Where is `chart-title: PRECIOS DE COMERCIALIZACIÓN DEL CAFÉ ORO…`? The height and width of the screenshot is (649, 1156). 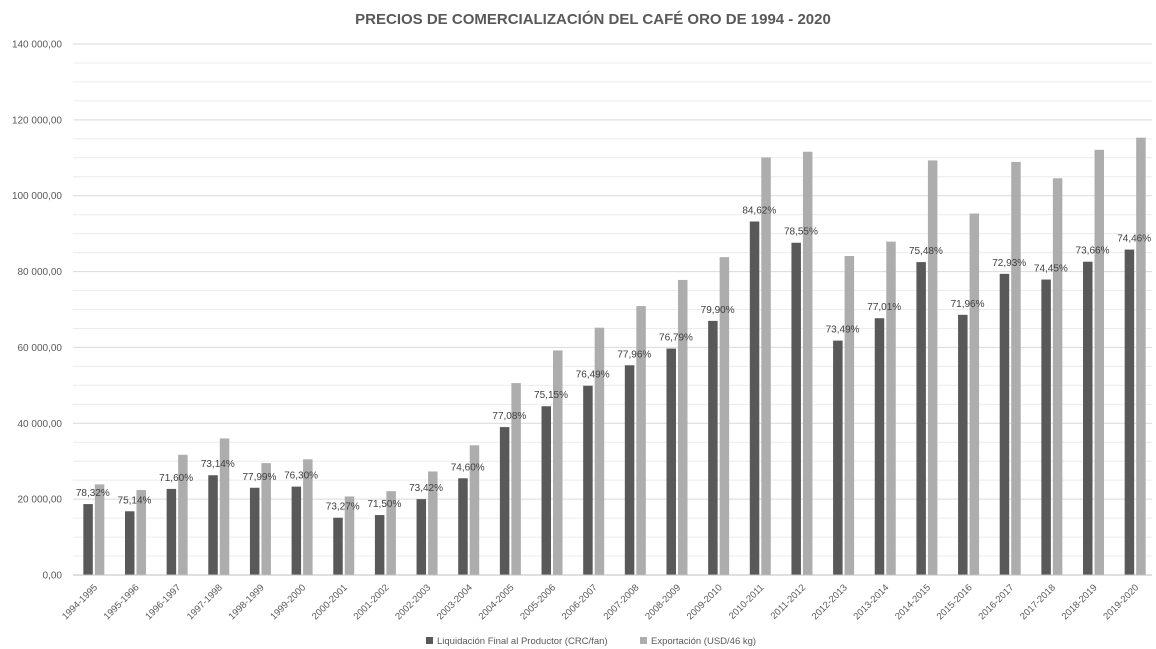
chart-title: PRECIOS DE COMERCIALIZACIÓN DEL CAFÉ ORO… is located at coordinates (593, 19).